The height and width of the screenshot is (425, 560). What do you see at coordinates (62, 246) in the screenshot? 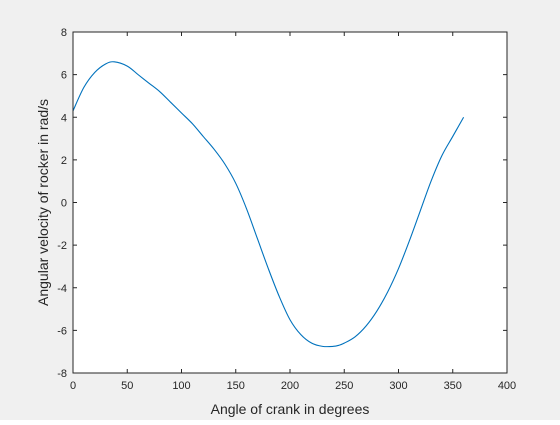
I see `y-tick-label: -2` at bounding box center [62, 246].